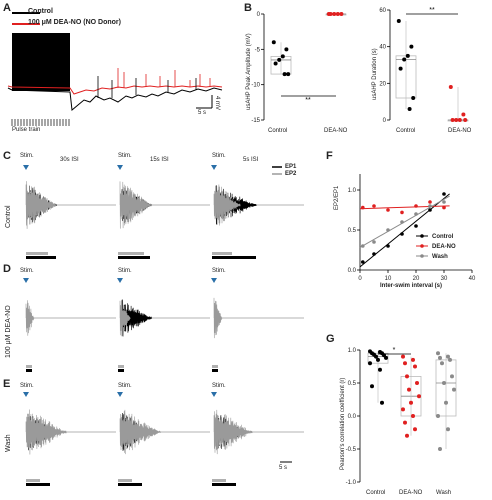 This screenshot has width=492, height=500. I want to click on ep2-duration-bar-d3, so click(215, 366).